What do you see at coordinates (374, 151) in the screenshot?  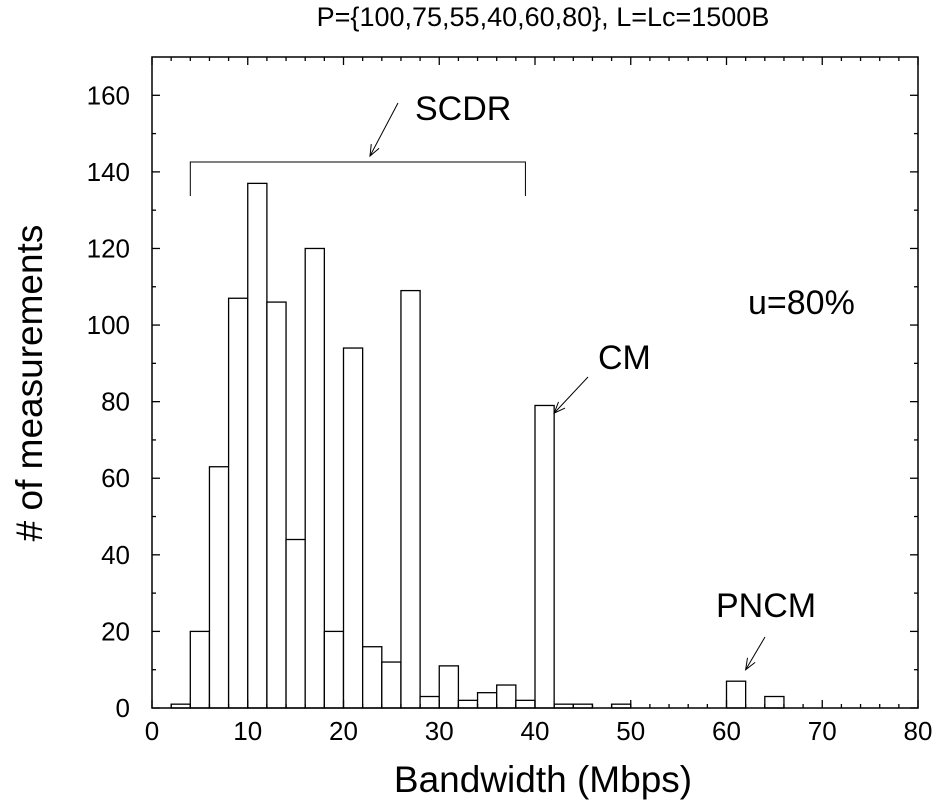 I see `scdr-arrow-head` at bounding box center [374, 151].